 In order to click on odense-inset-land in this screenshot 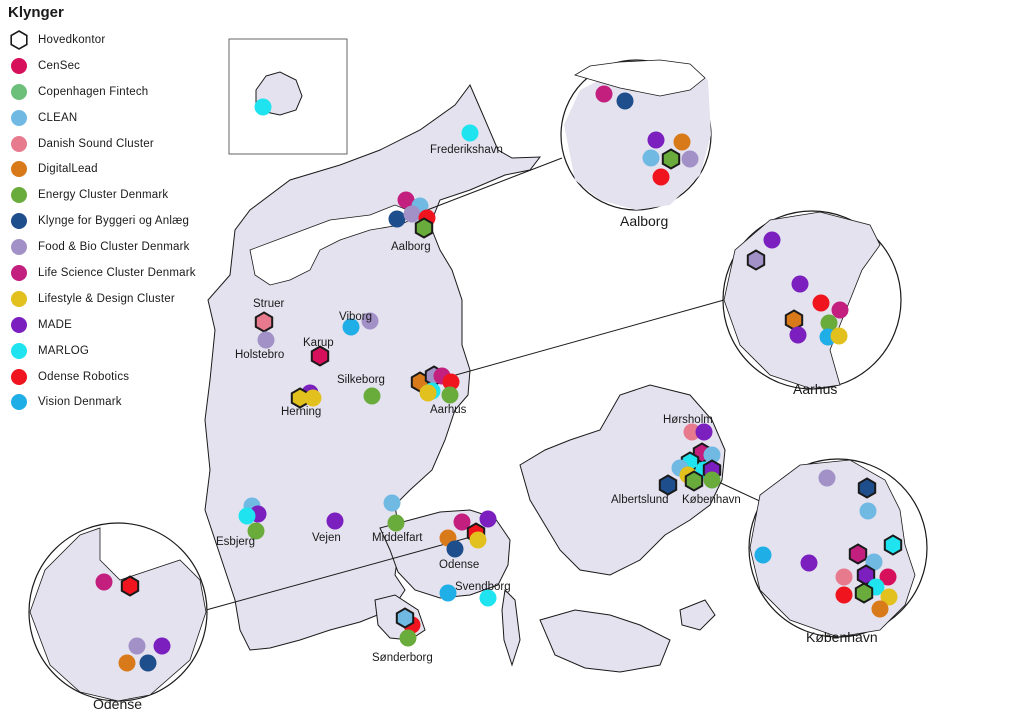, I will do `click(118, 614)`.